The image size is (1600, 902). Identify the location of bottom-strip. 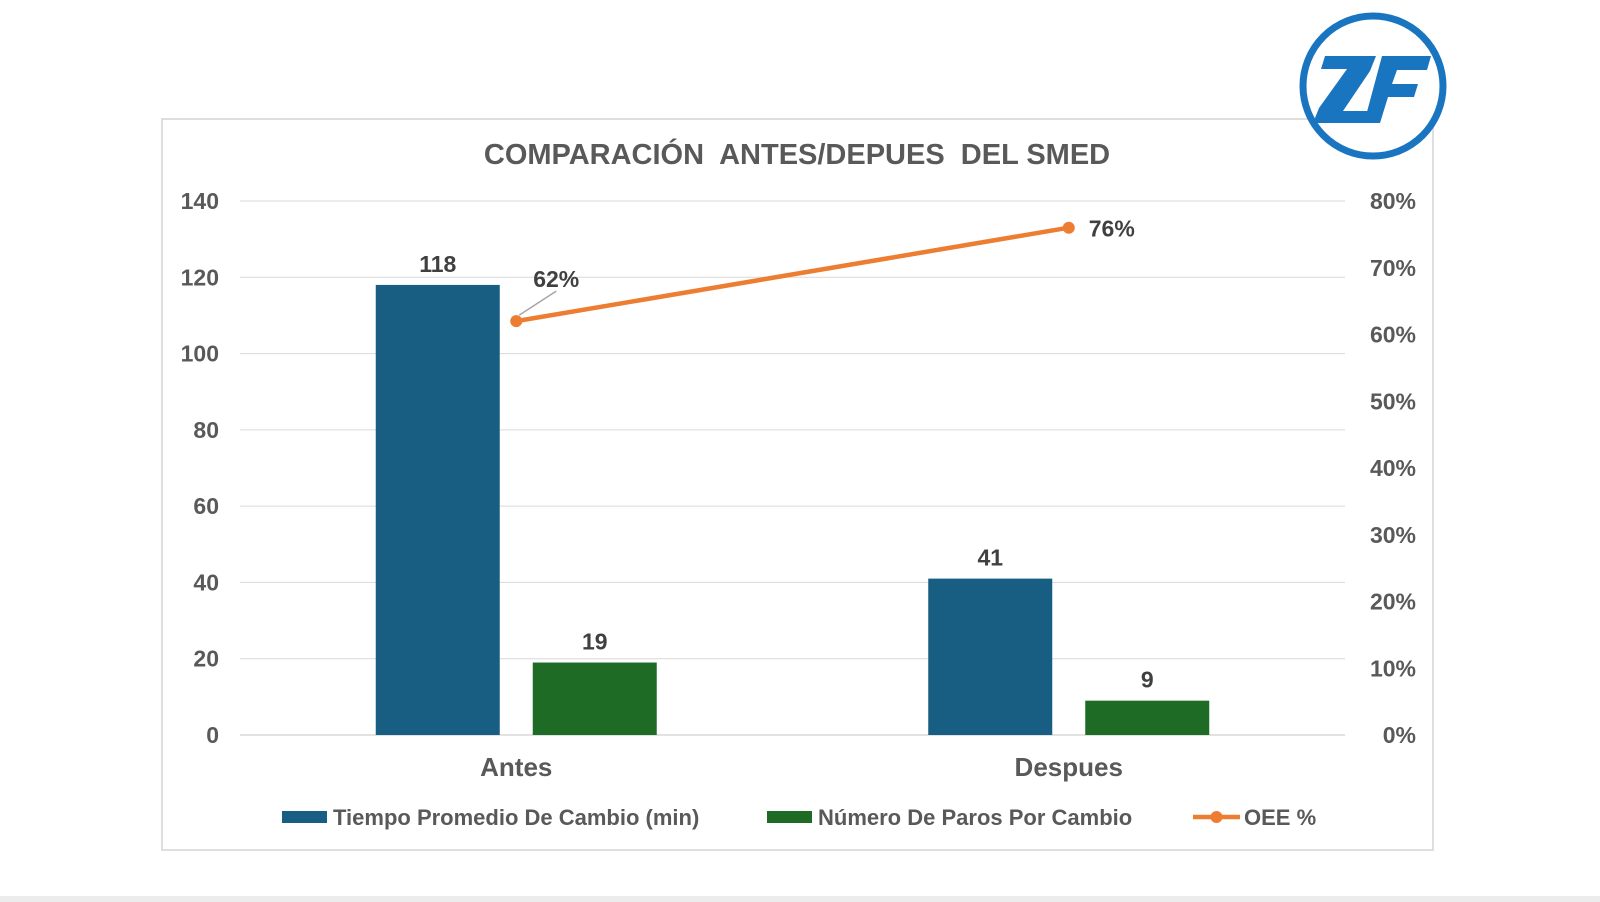
(800, 899).